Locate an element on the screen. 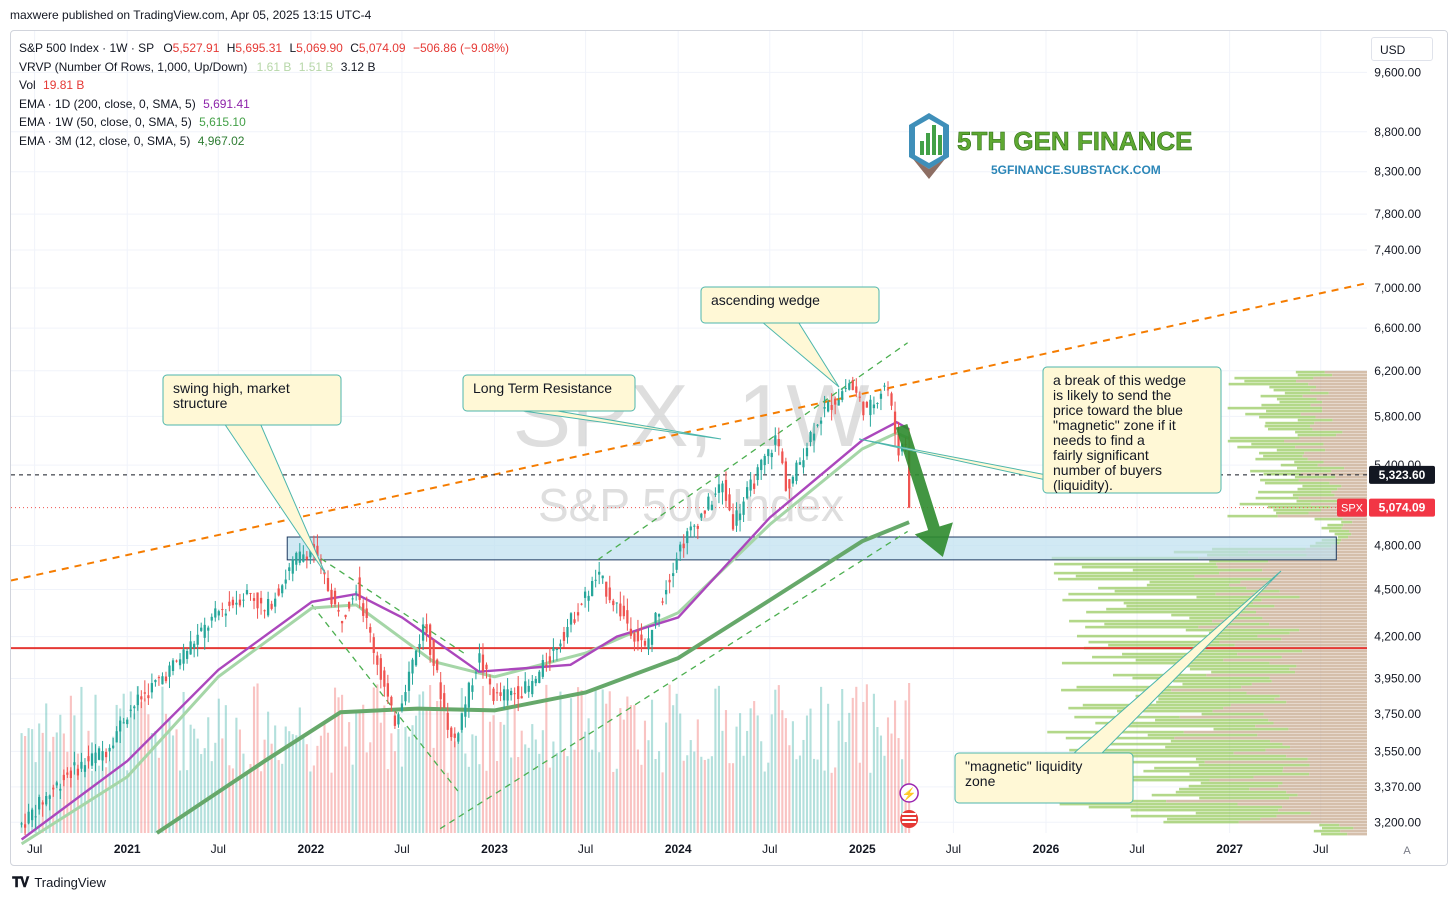 The height and width of the screenshot is (902, 1456). ema1-label: EMA · 1D (200, close, 0, SMA, 5) is located at coordinates (107, 103).